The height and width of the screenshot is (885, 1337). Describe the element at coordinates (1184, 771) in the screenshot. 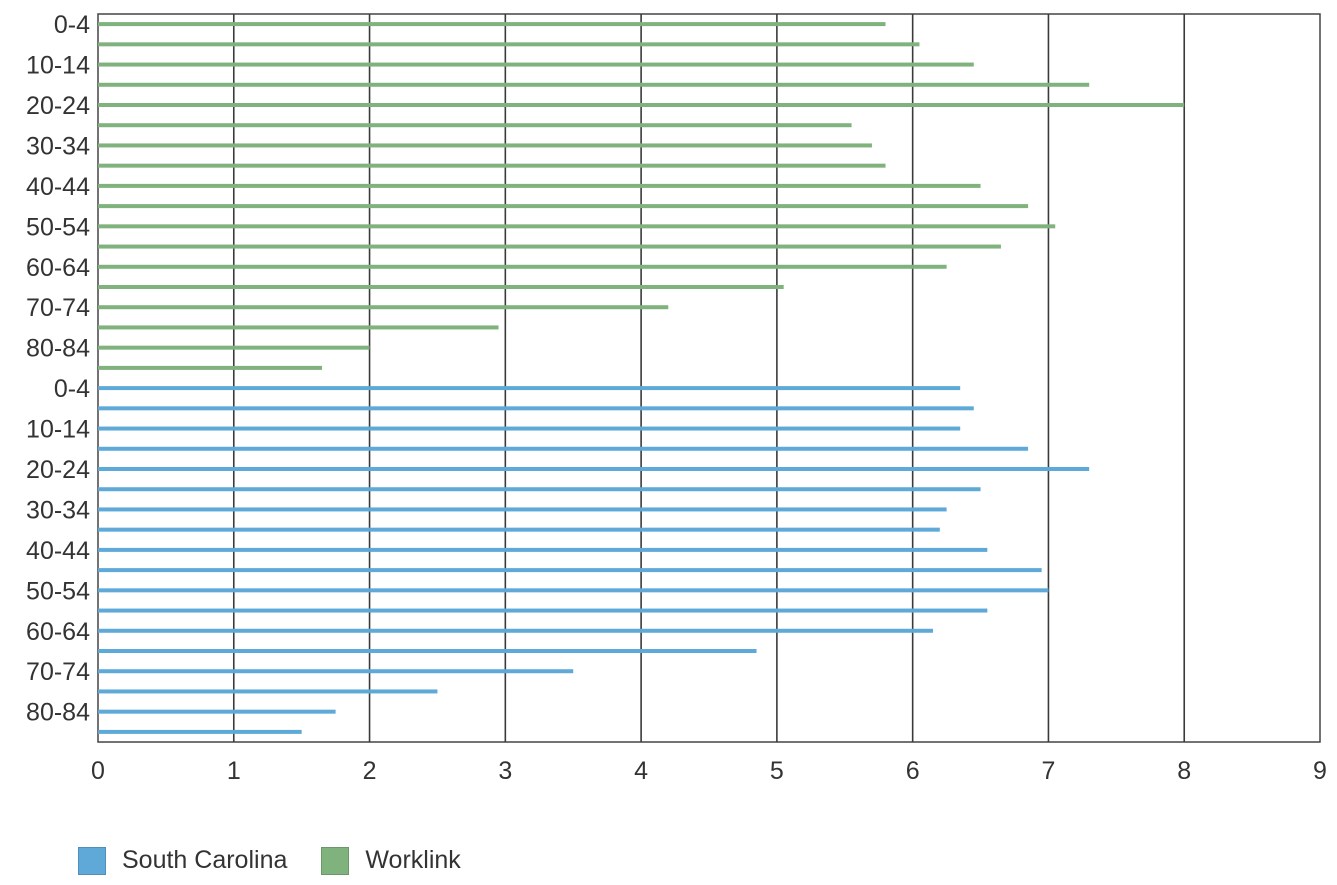

I see `x-tick-label: 8` at that location.